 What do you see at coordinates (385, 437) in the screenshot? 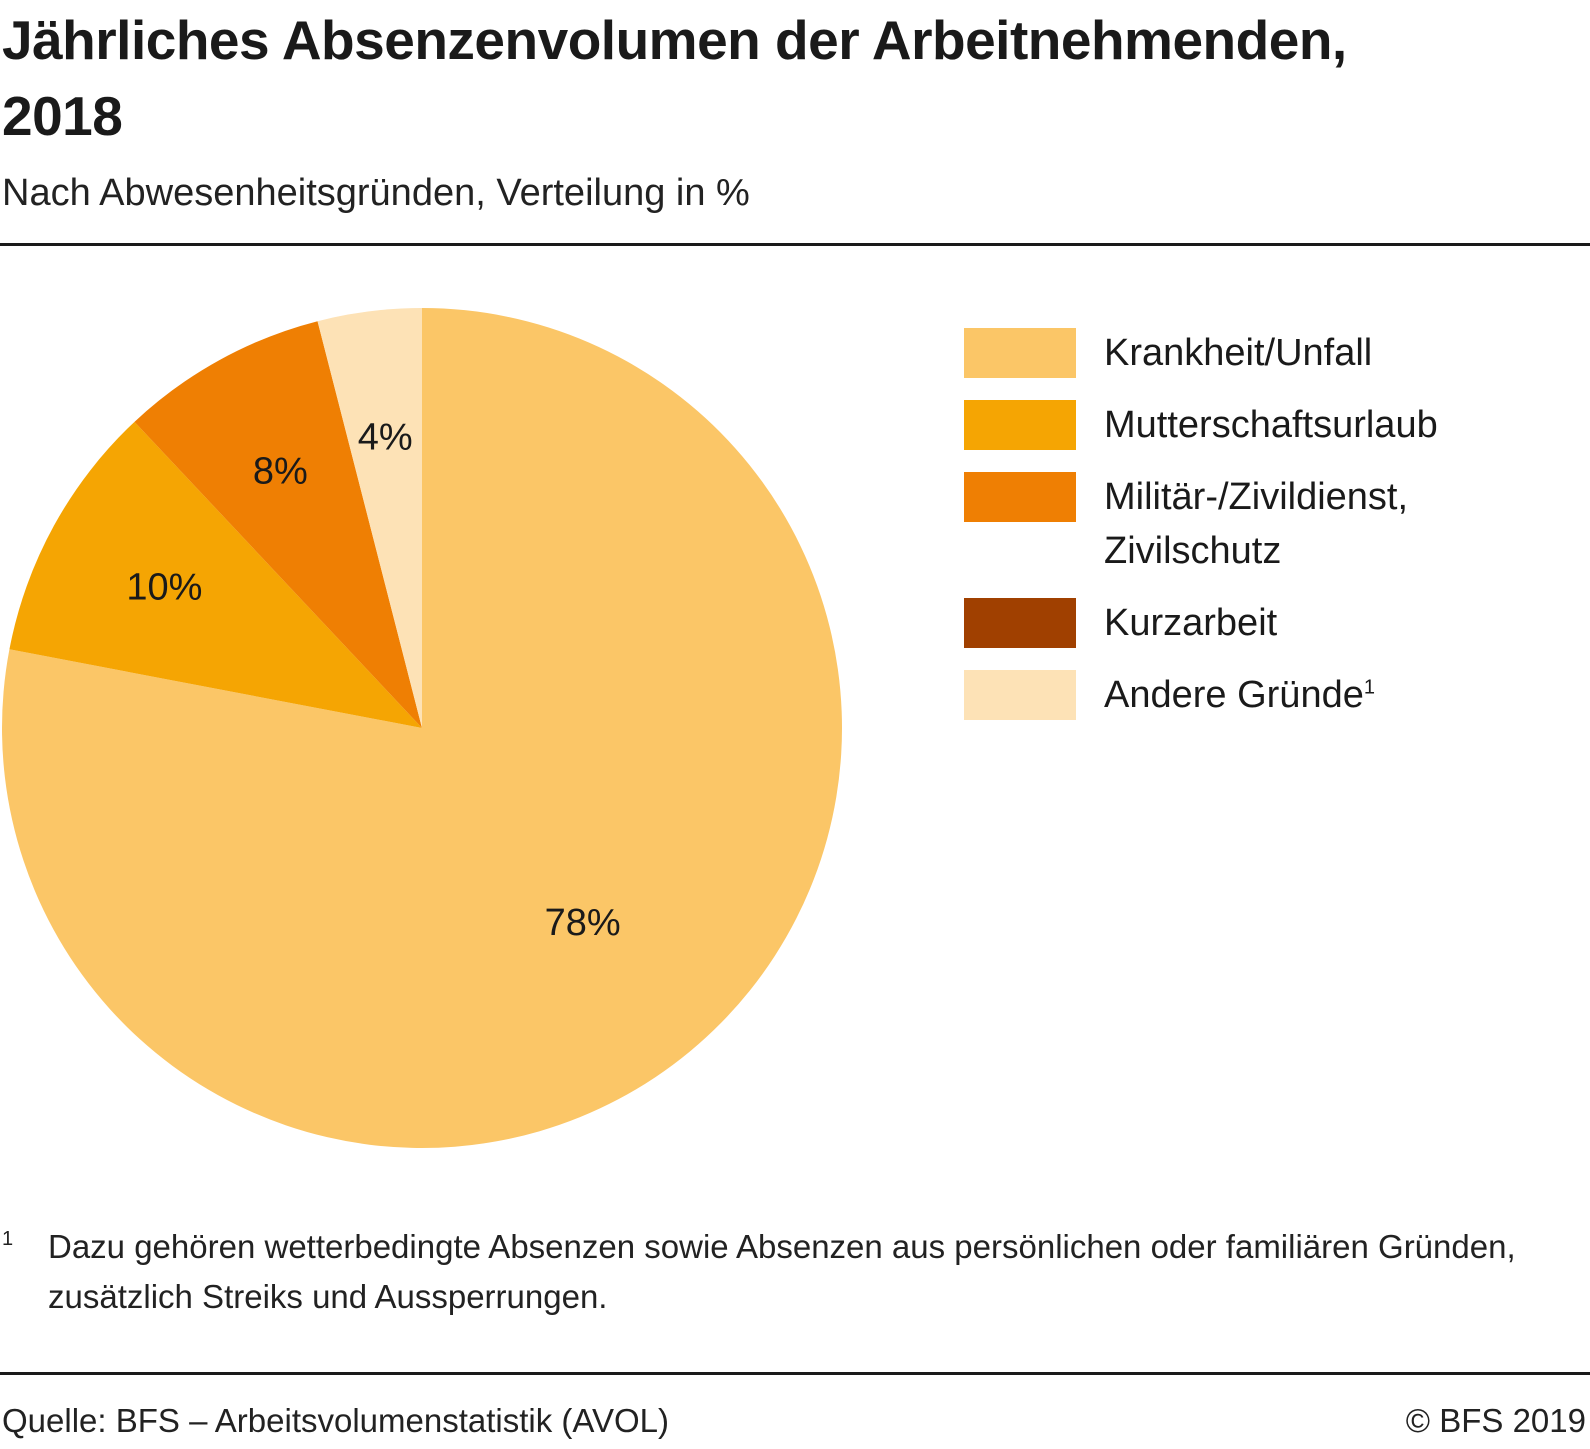
I see `slice-label: 4%` at bounding box center [385, 437].